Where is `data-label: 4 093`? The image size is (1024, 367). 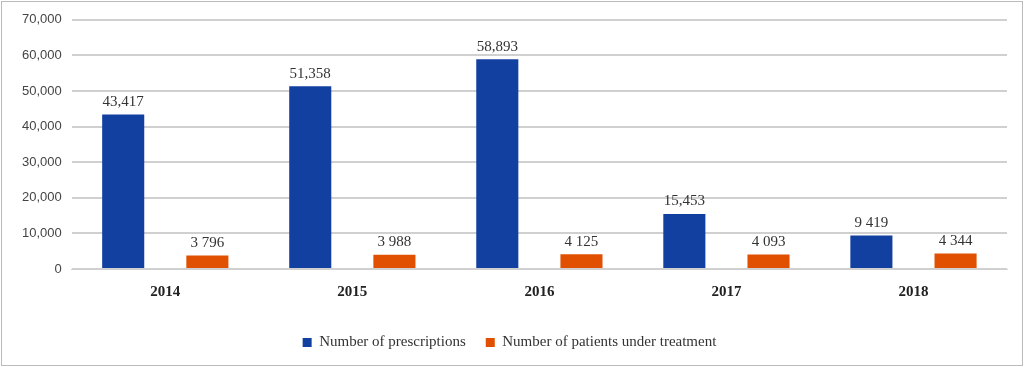
data-label: 4 093 is located at coordinates (768, 240).